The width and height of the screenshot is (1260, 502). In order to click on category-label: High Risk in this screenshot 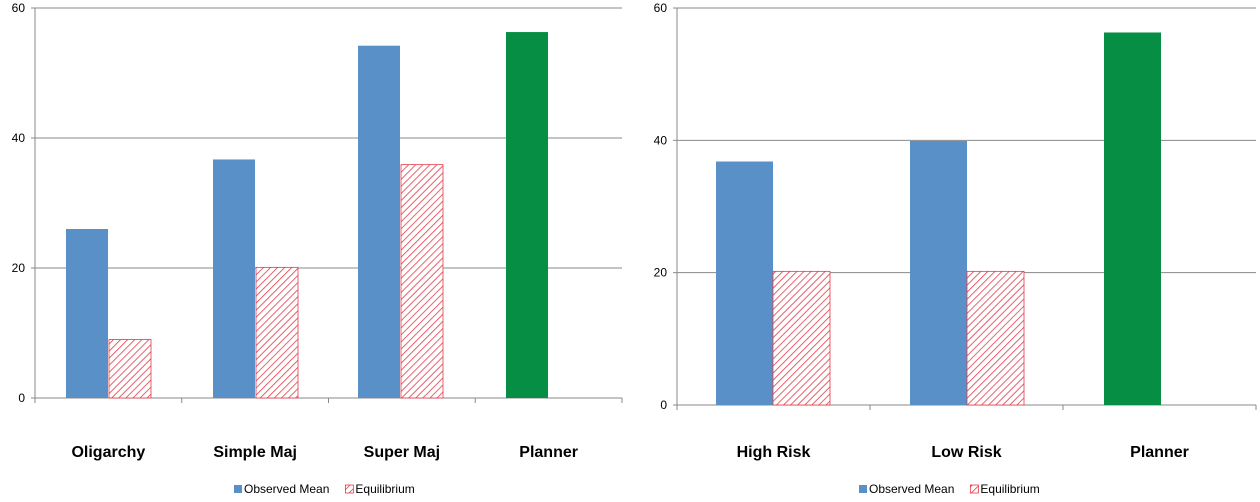, I will do `click(774, 452)`.